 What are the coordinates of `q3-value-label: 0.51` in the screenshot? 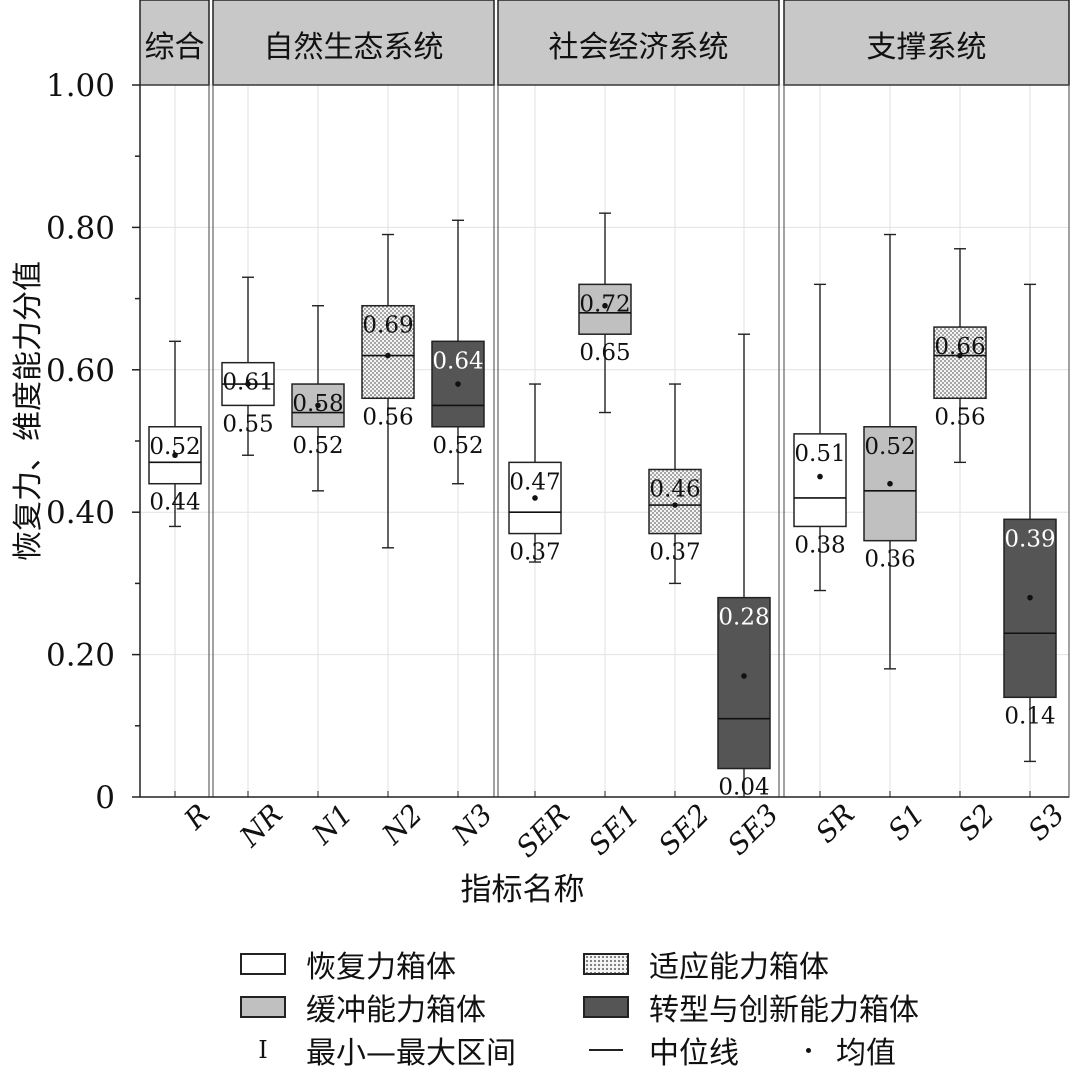 It's located at (819, 454).